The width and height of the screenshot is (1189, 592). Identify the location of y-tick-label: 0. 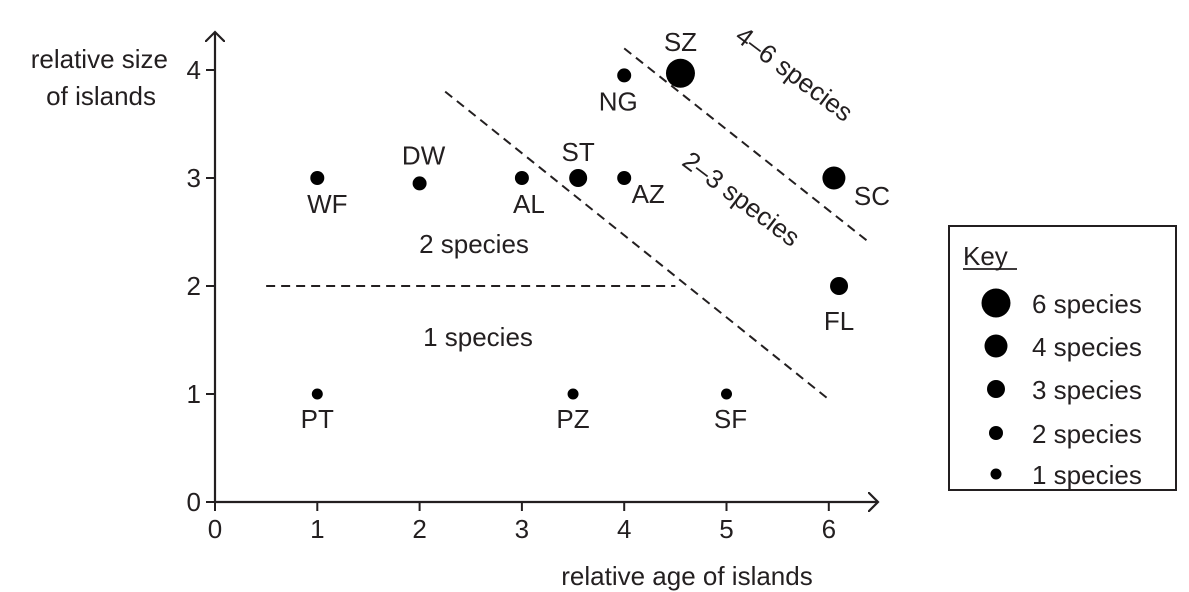
(194, 502).